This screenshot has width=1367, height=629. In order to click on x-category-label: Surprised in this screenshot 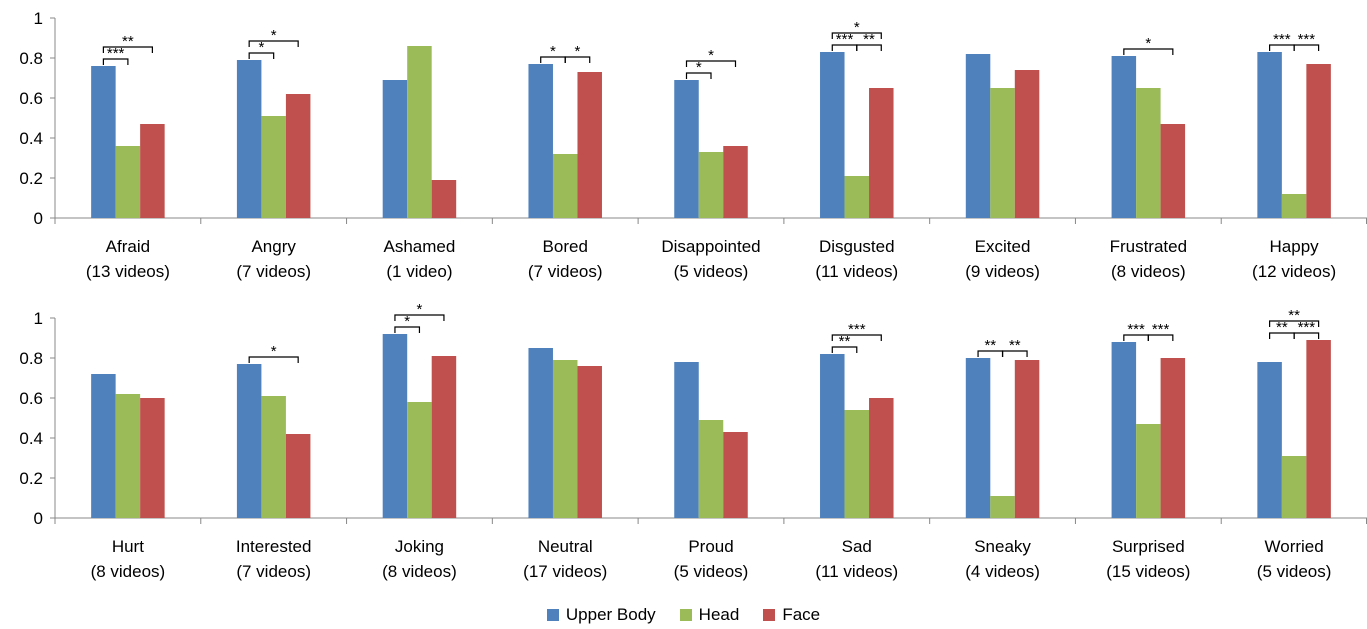, I will do `click(1148, 546)`.